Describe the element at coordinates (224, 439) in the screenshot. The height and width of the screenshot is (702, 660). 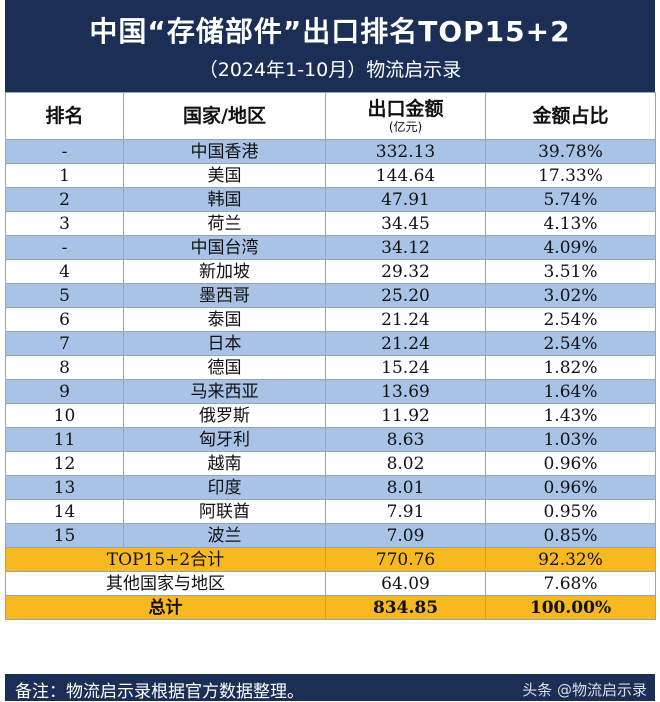
I see `cell-country: 匈牙利` at that location.